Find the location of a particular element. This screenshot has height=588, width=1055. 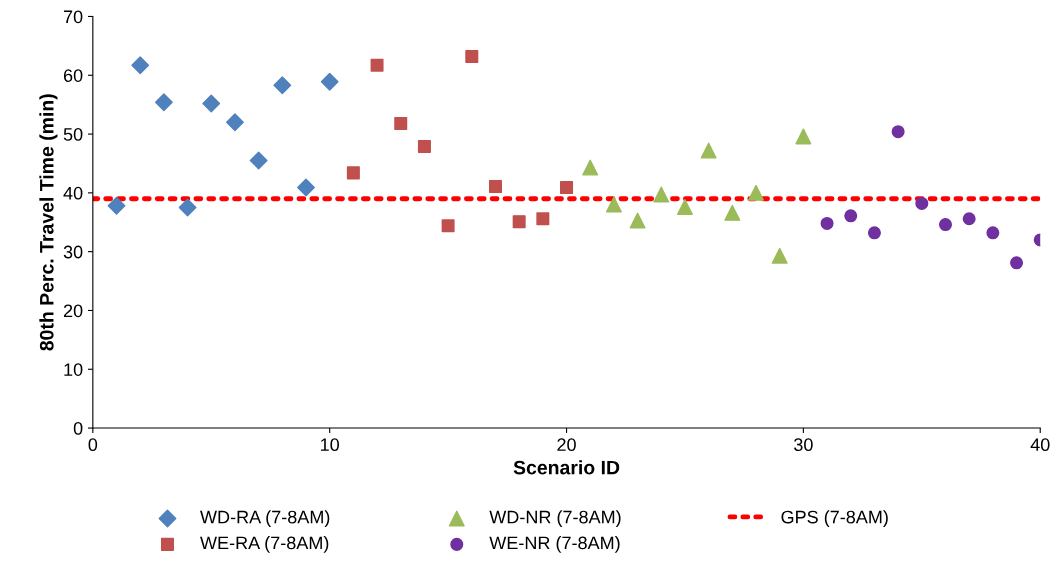

legend-label: WD-RA (7-8AM) is located at coordinates (265, 518).